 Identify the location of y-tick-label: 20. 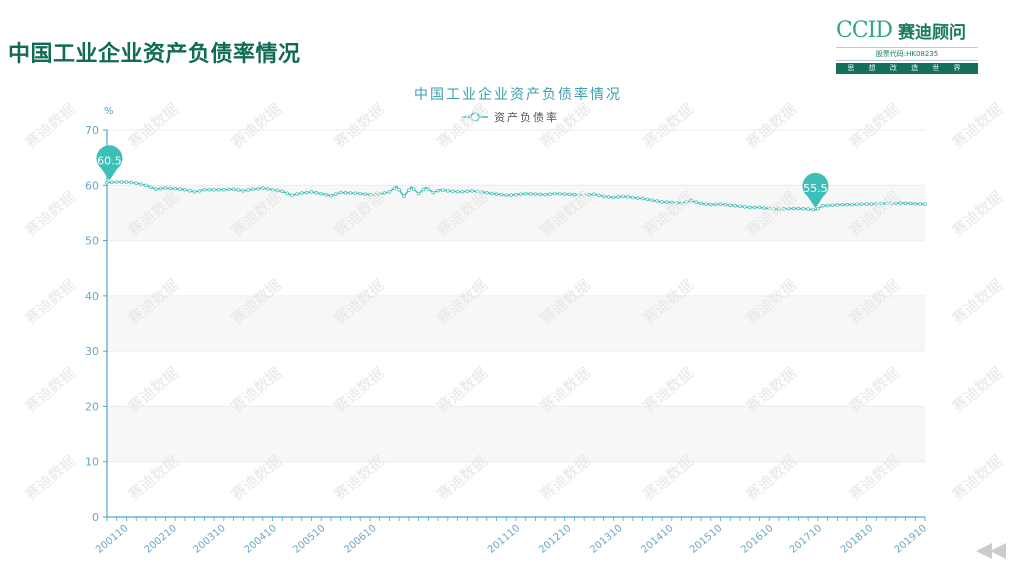
(92, 406).